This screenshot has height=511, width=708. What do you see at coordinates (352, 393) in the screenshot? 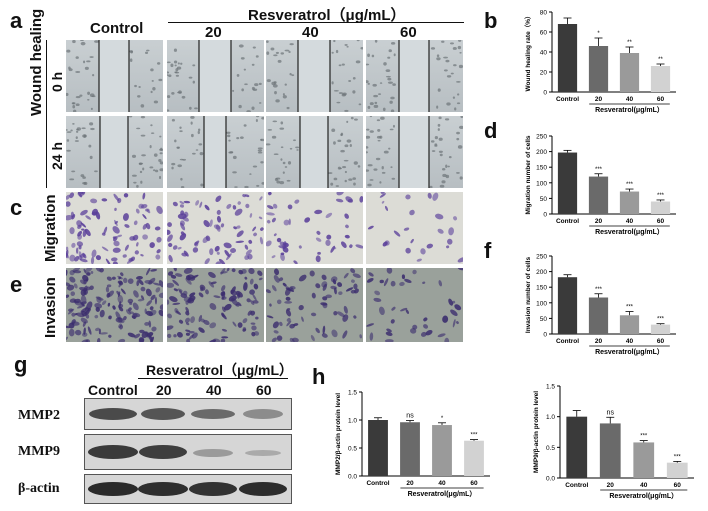
I see `y-tick-label: 1.5` at bounding box center [352, 393].